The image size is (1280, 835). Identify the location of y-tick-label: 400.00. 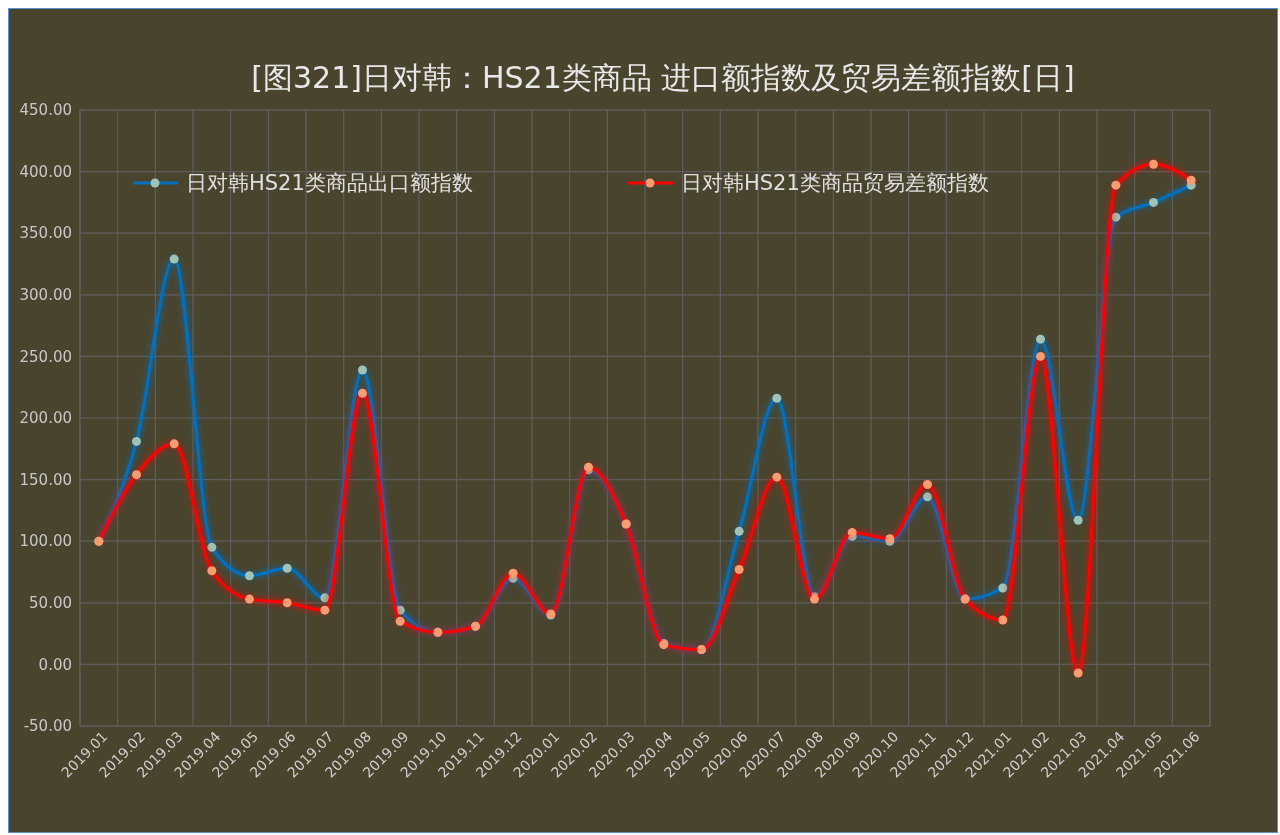
(45, 171).